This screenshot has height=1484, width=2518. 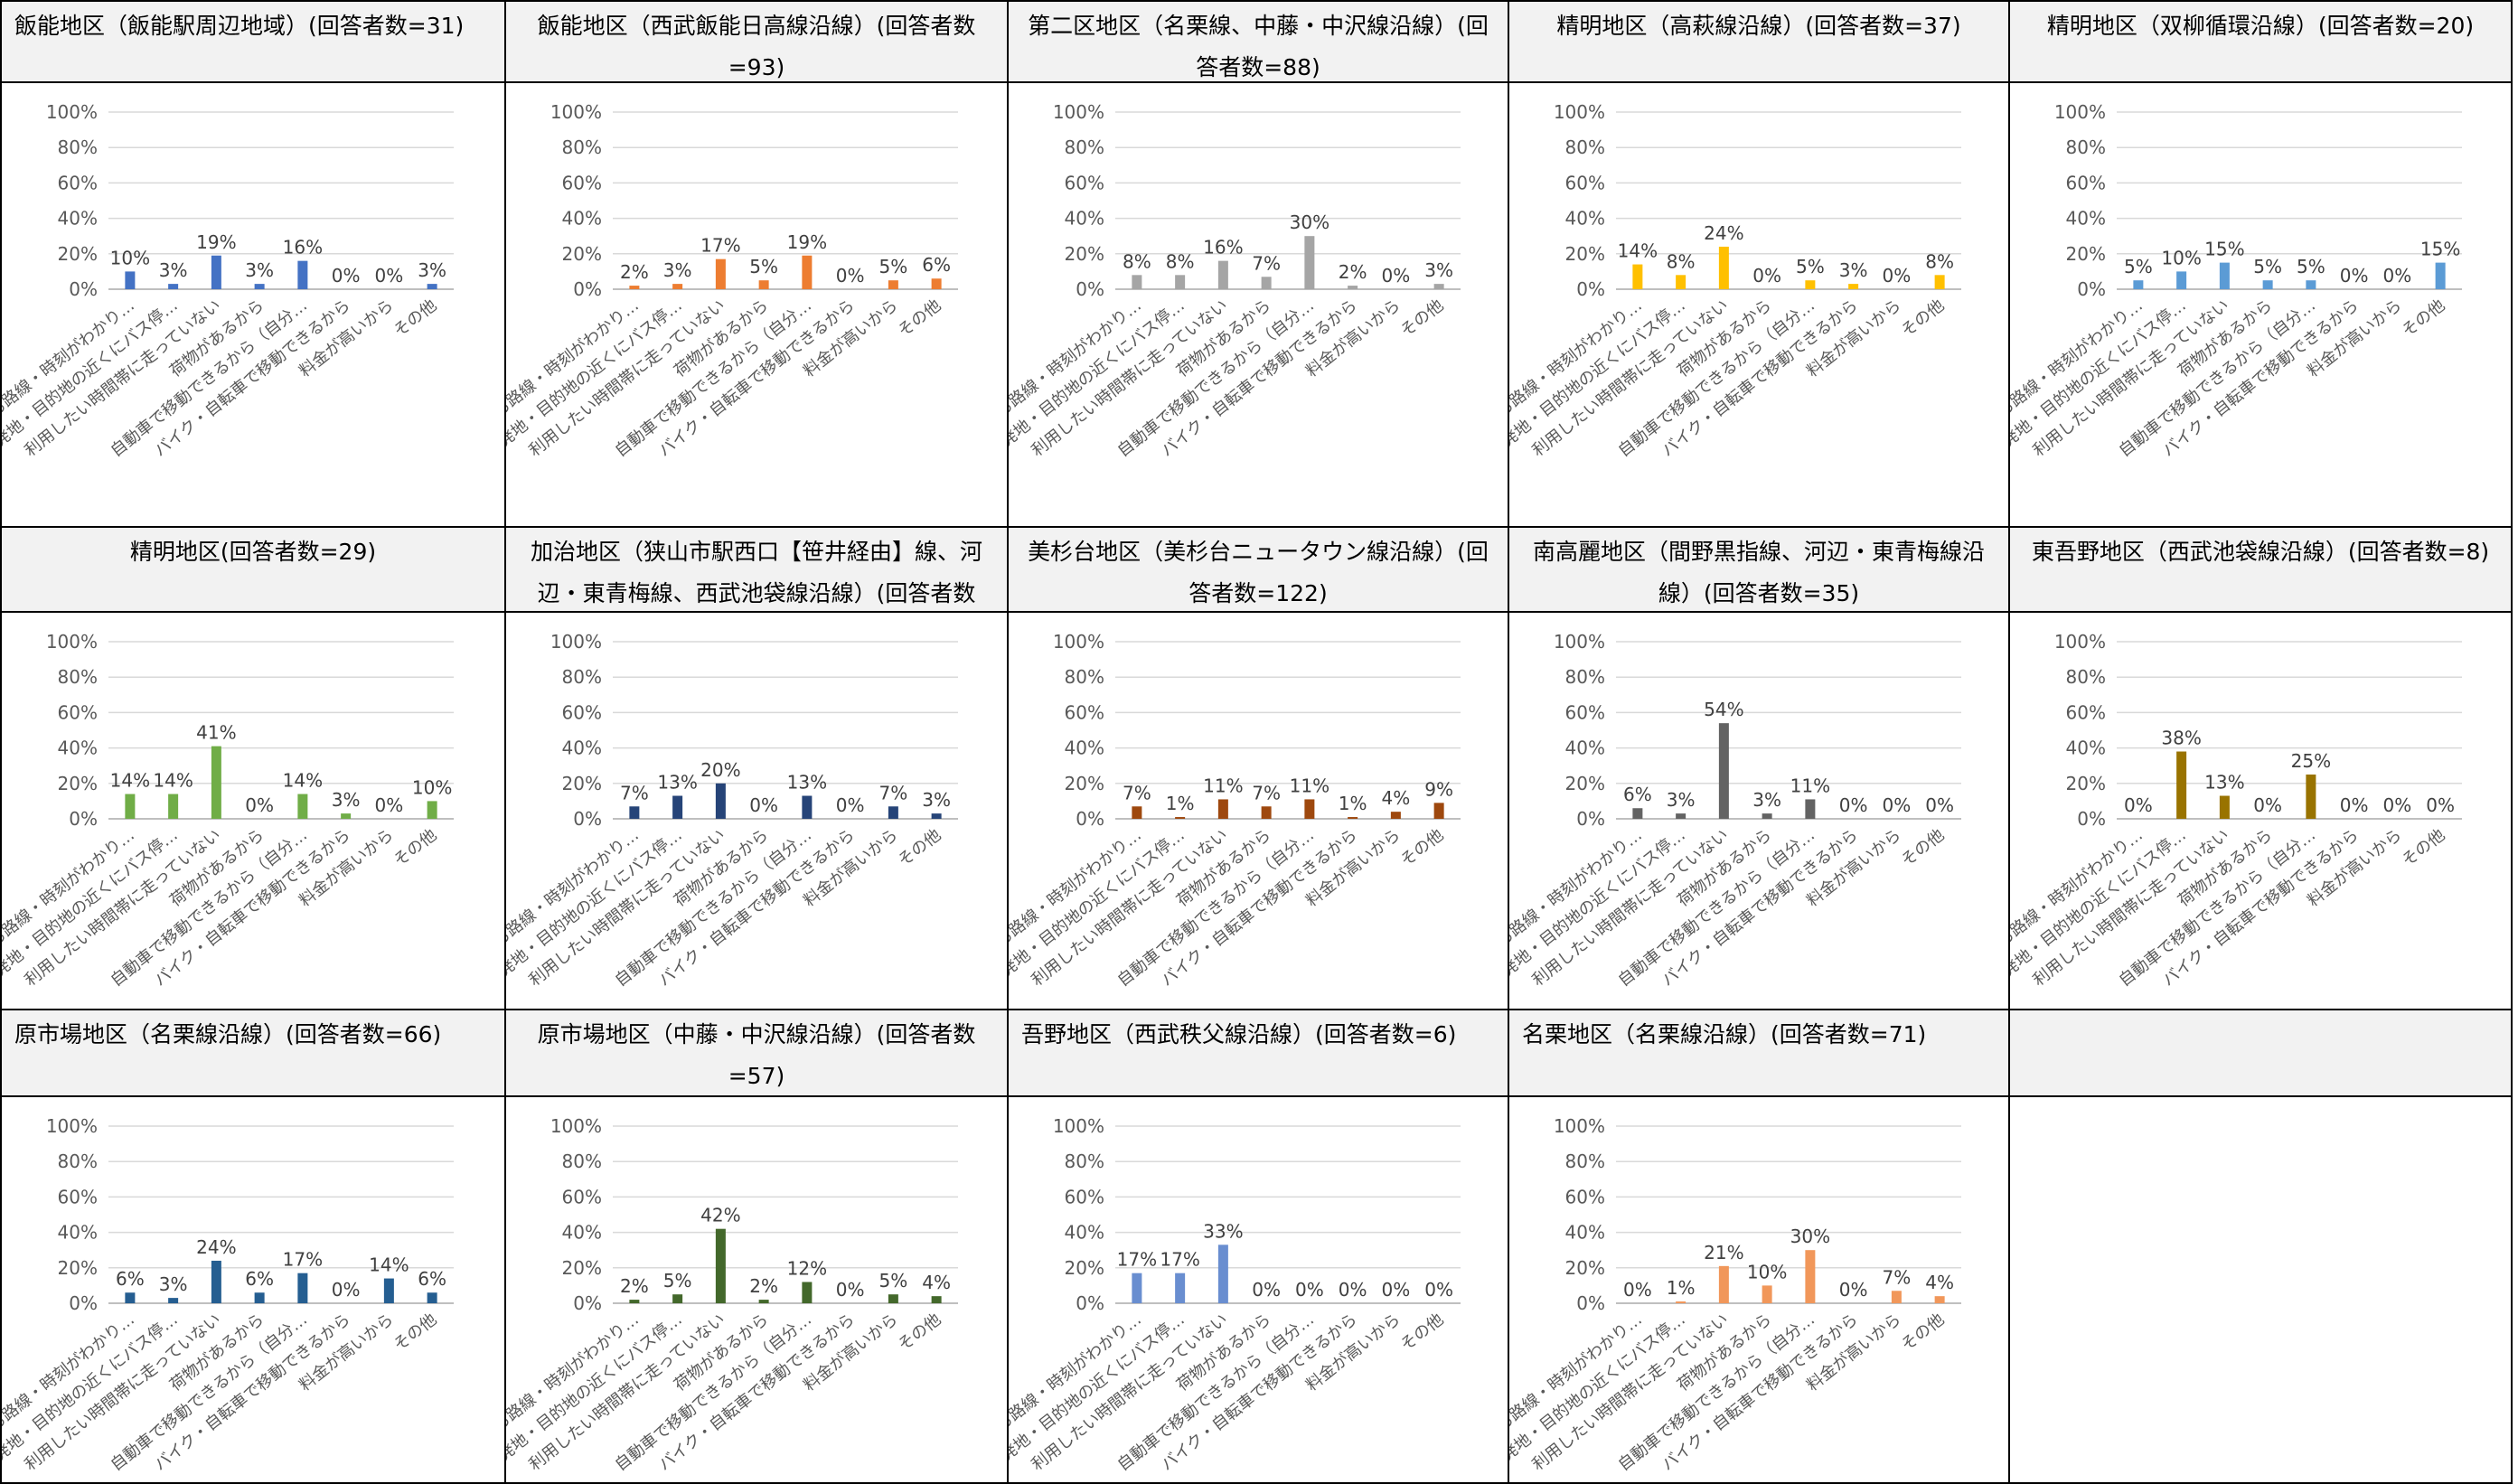 What do you see at coordinates (1259, 571) in the screenshot?
I see `chart-title: 美杉台地区（美杉台ニュータウン線沿線）(回答者数=122)` at bounding box center [1259, 571].